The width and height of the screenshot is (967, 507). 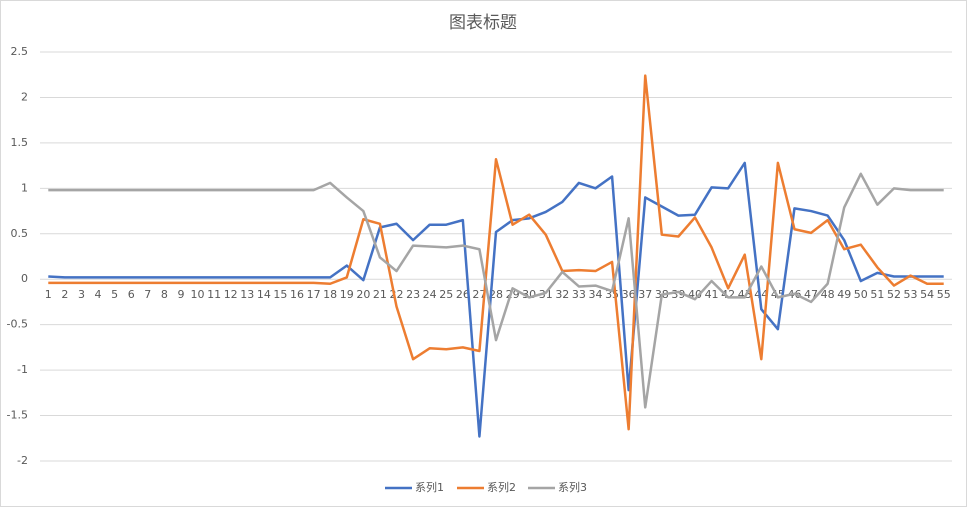 What do you see at coordinates (595, 294) in the screenshot?
I see `x-tick-label: 34` at bounding box center [595, 294].